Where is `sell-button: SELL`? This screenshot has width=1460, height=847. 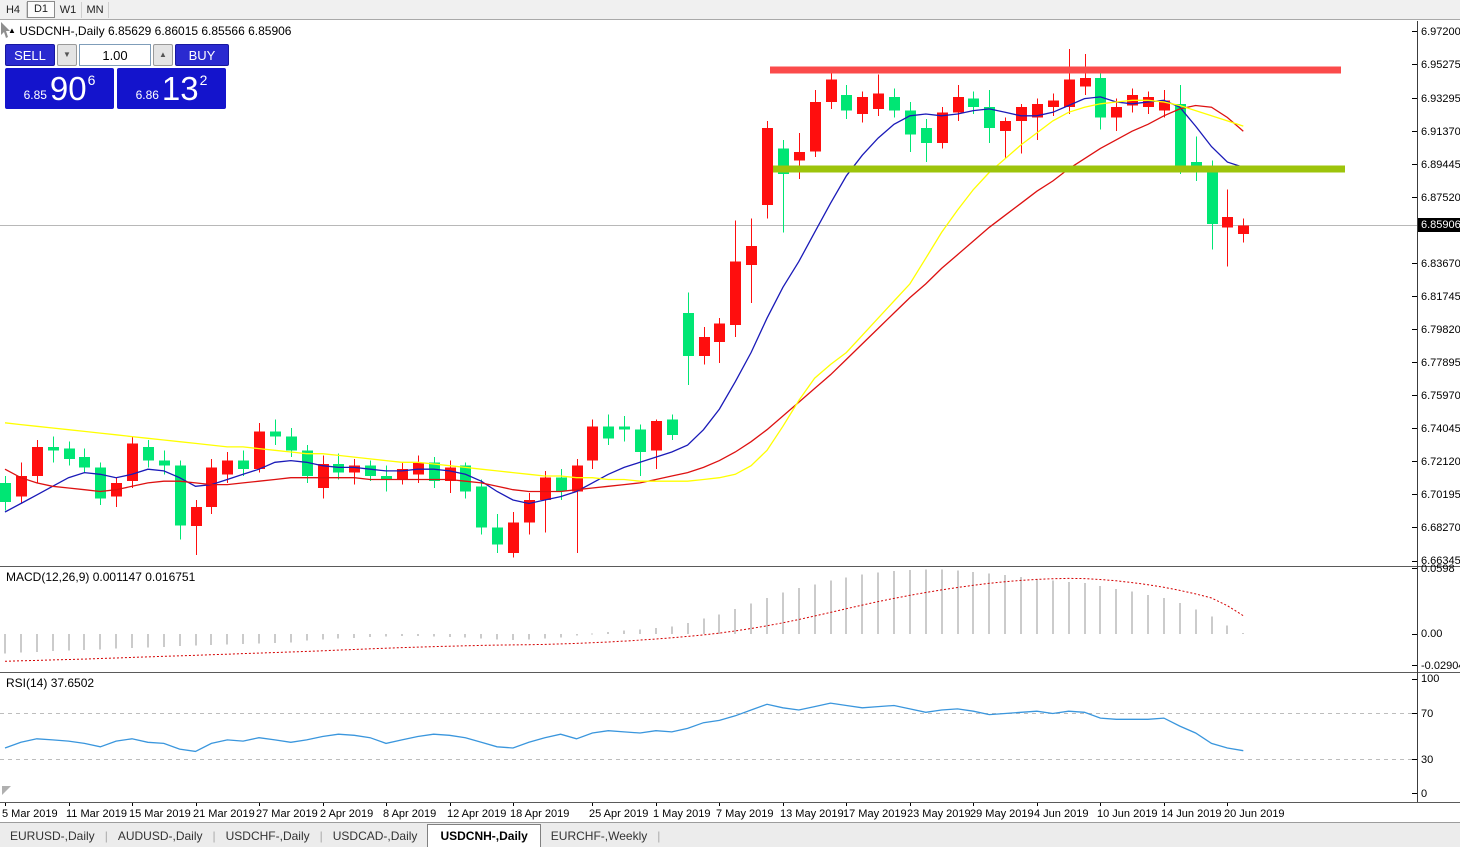
sell-button: SELL is located at coordinates (30, 55).